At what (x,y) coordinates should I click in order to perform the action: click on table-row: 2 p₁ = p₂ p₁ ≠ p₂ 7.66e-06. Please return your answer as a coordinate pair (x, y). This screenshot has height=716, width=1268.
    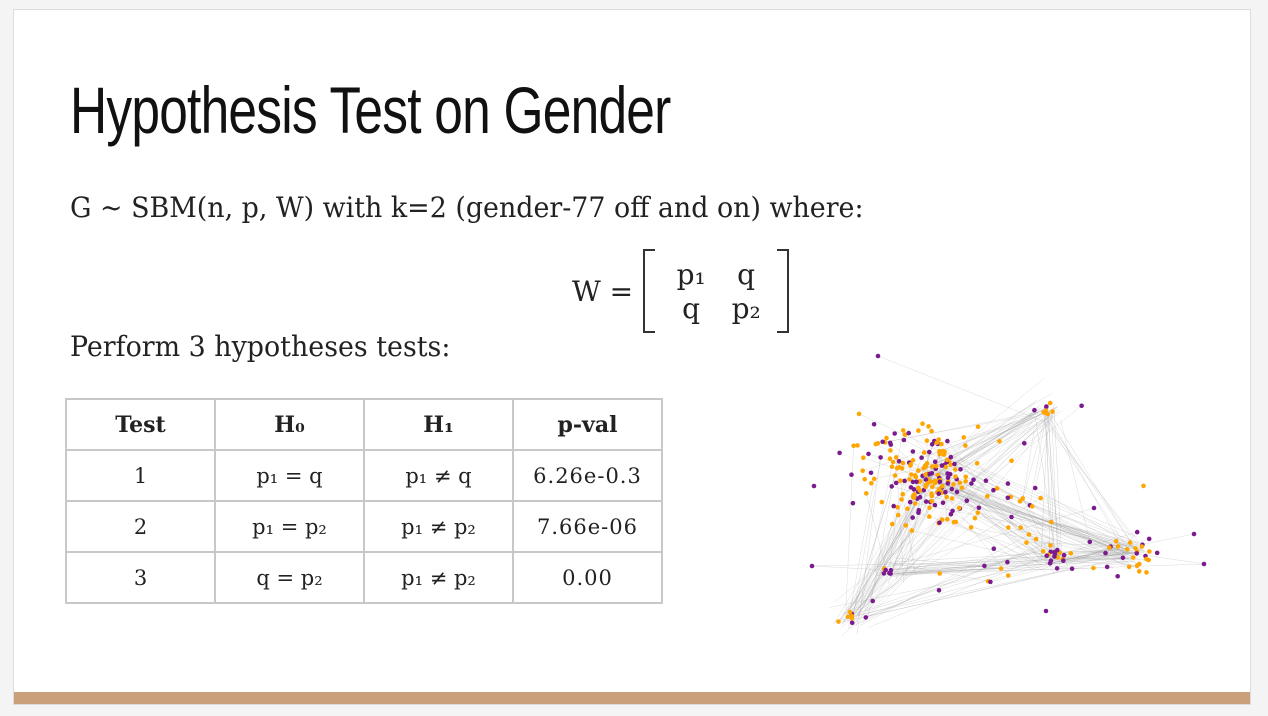
    Looking at the image, I should click on (364, 526).